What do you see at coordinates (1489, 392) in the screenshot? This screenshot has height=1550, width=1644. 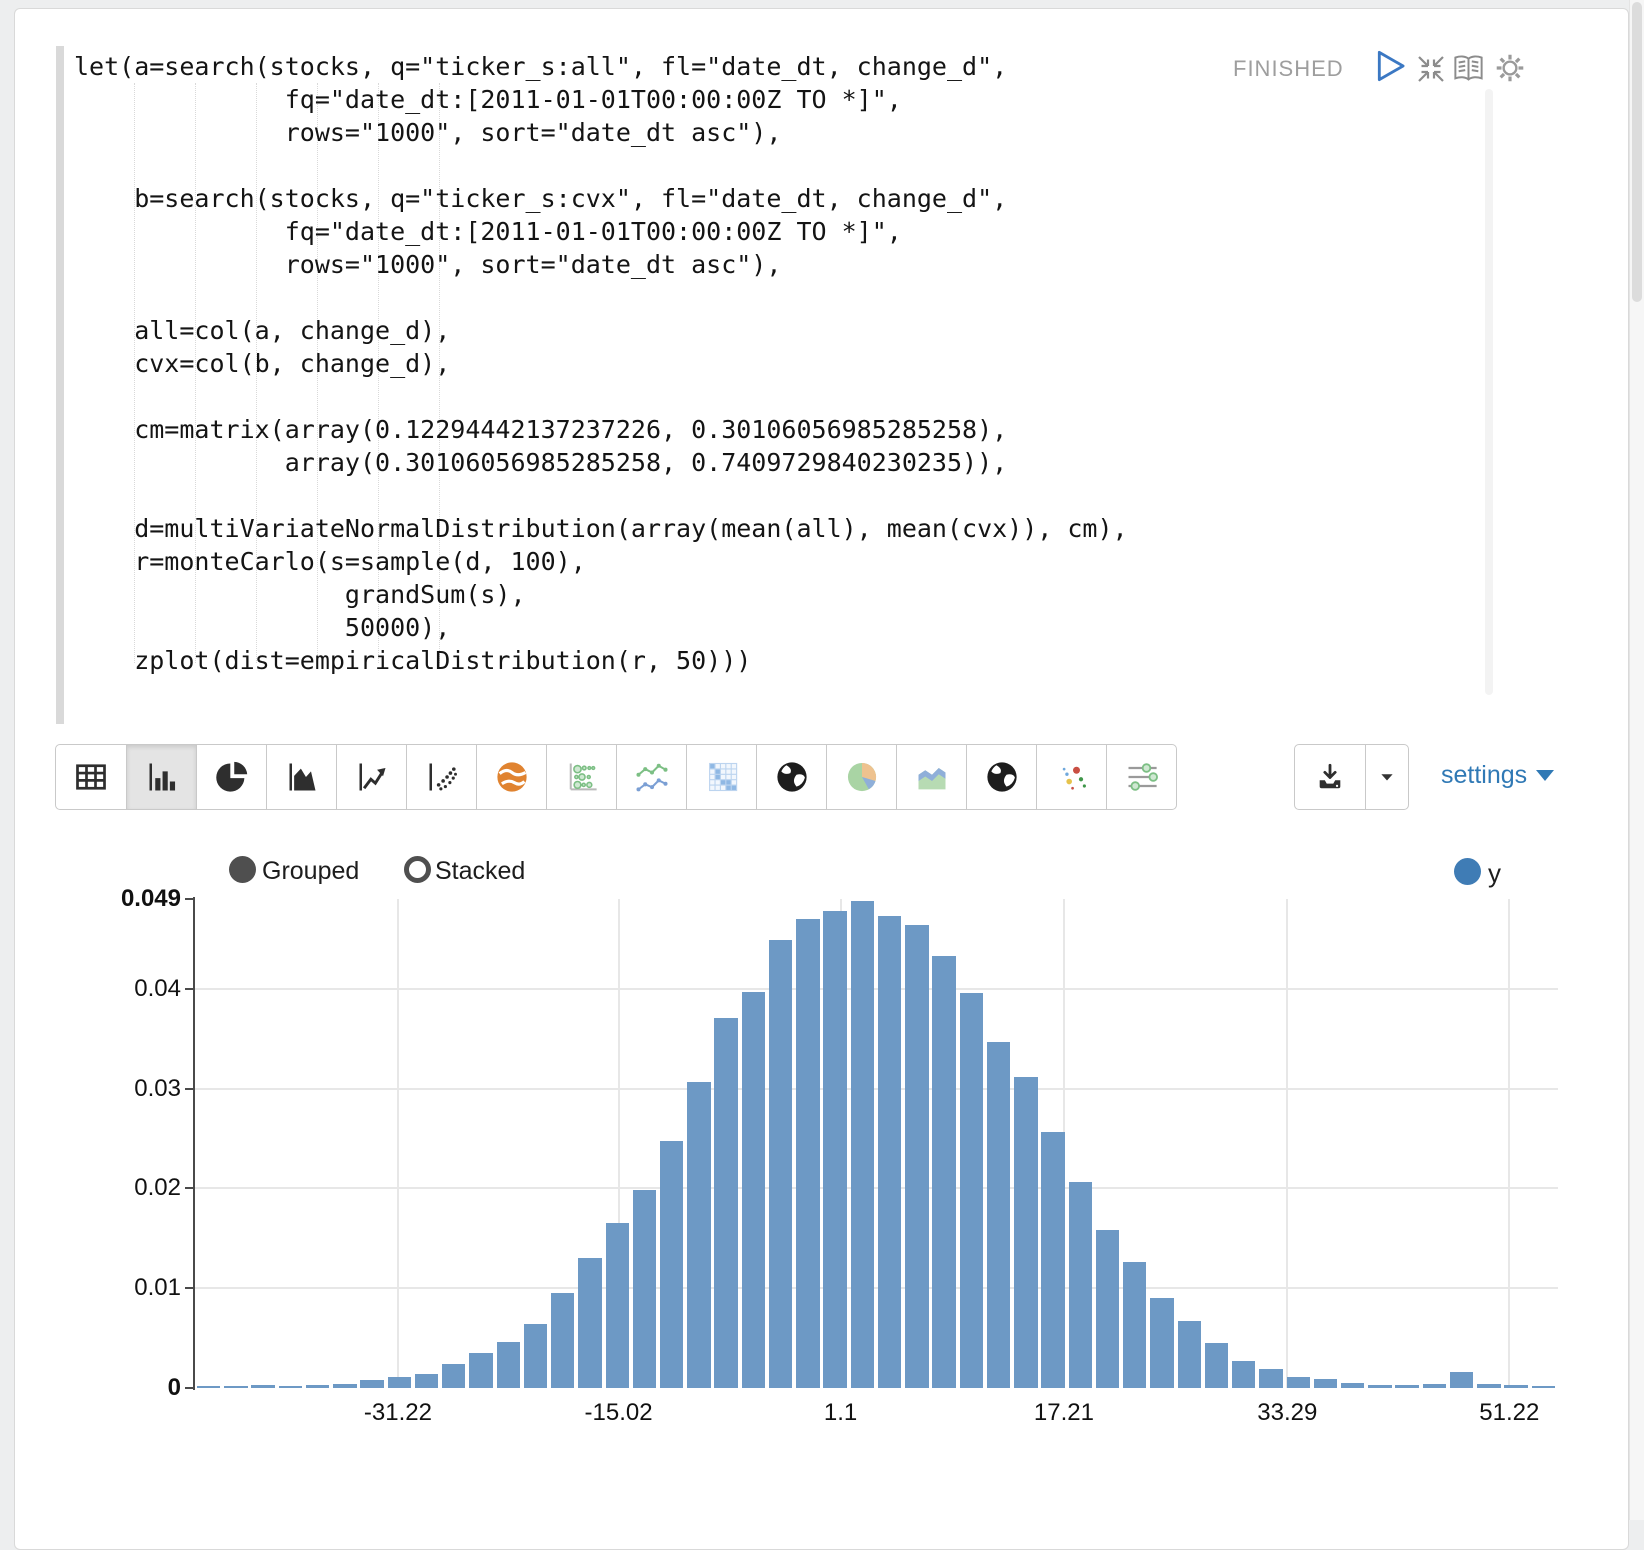 I see `editor-scrollbar` at bounding box center [1489, 392].